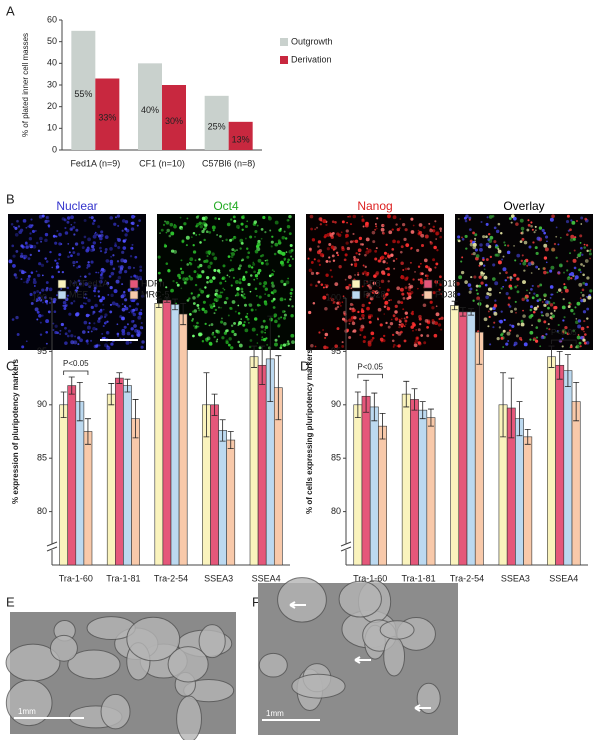  Describe the element at coordinates (62, 295) in the screenshot. I see `legend-swatch` at that location.